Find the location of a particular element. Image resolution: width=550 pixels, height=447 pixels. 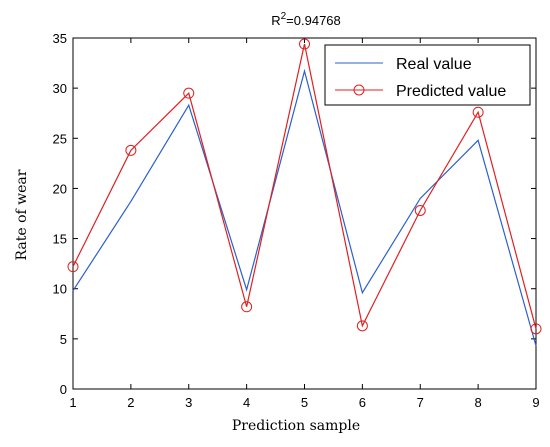

x-tick-label: 6 is located at coordinates (362, 402).